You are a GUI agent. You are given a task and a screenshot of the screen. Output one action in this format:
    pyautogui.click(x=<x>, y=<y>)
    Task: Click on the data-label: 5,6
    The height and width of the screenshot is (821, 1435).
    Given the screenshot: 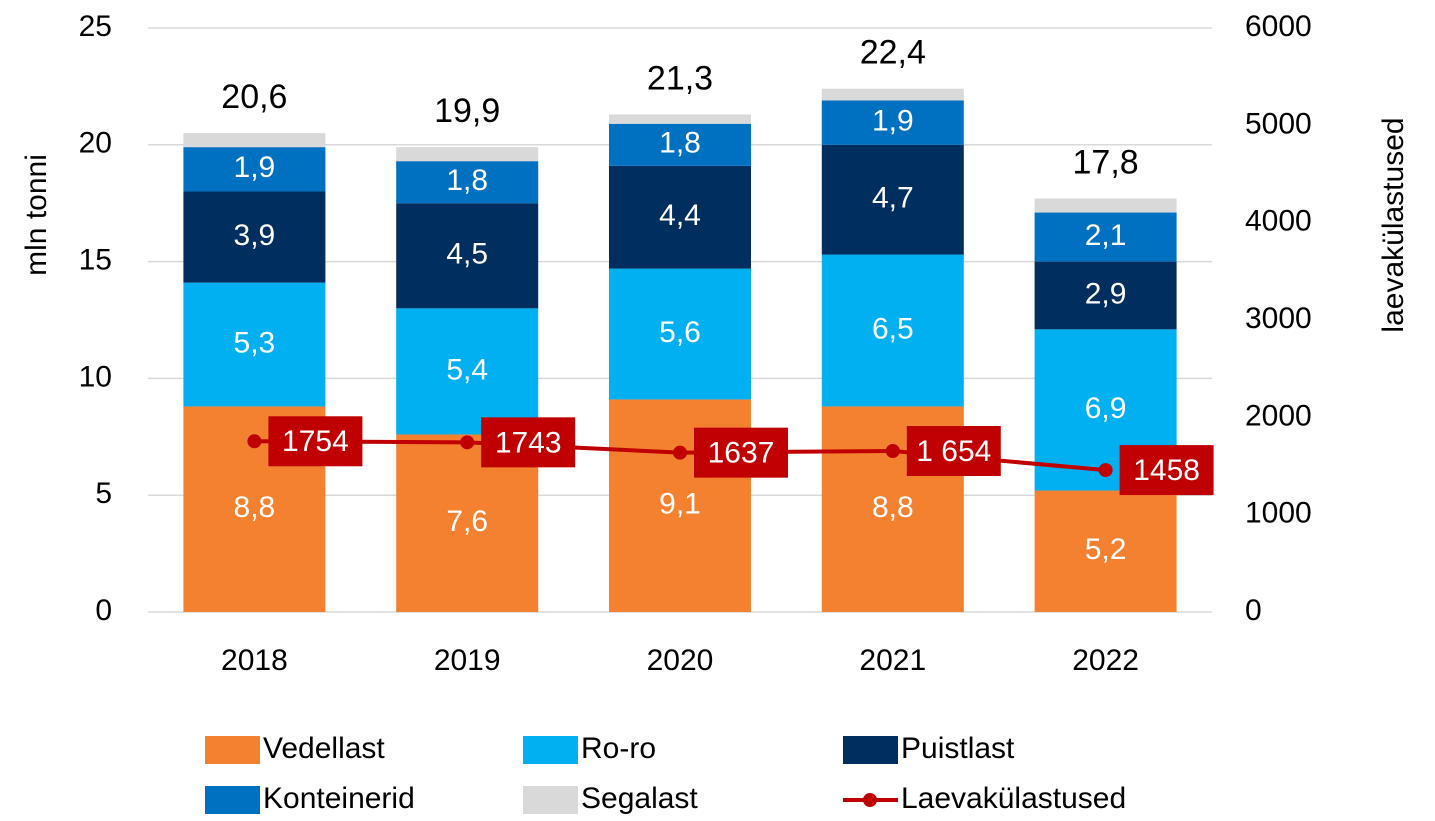 What is the action you would take?
    pyautogui.click(x=680, y=332)
    